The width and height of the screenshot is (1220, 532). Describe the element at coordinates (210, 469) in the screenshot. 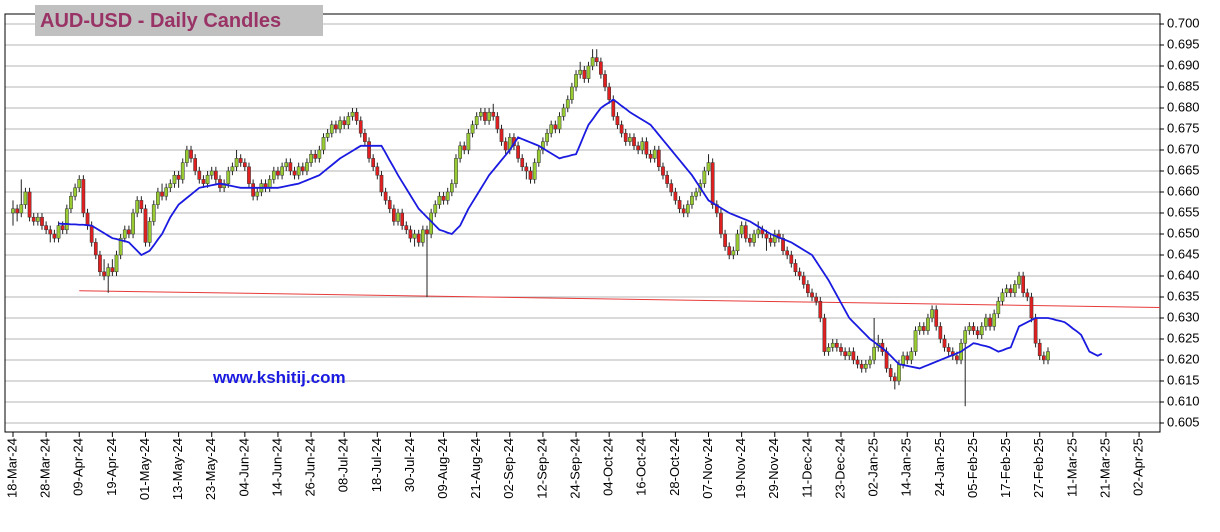

I see `x-tick-label: 23-May-24` at that location.